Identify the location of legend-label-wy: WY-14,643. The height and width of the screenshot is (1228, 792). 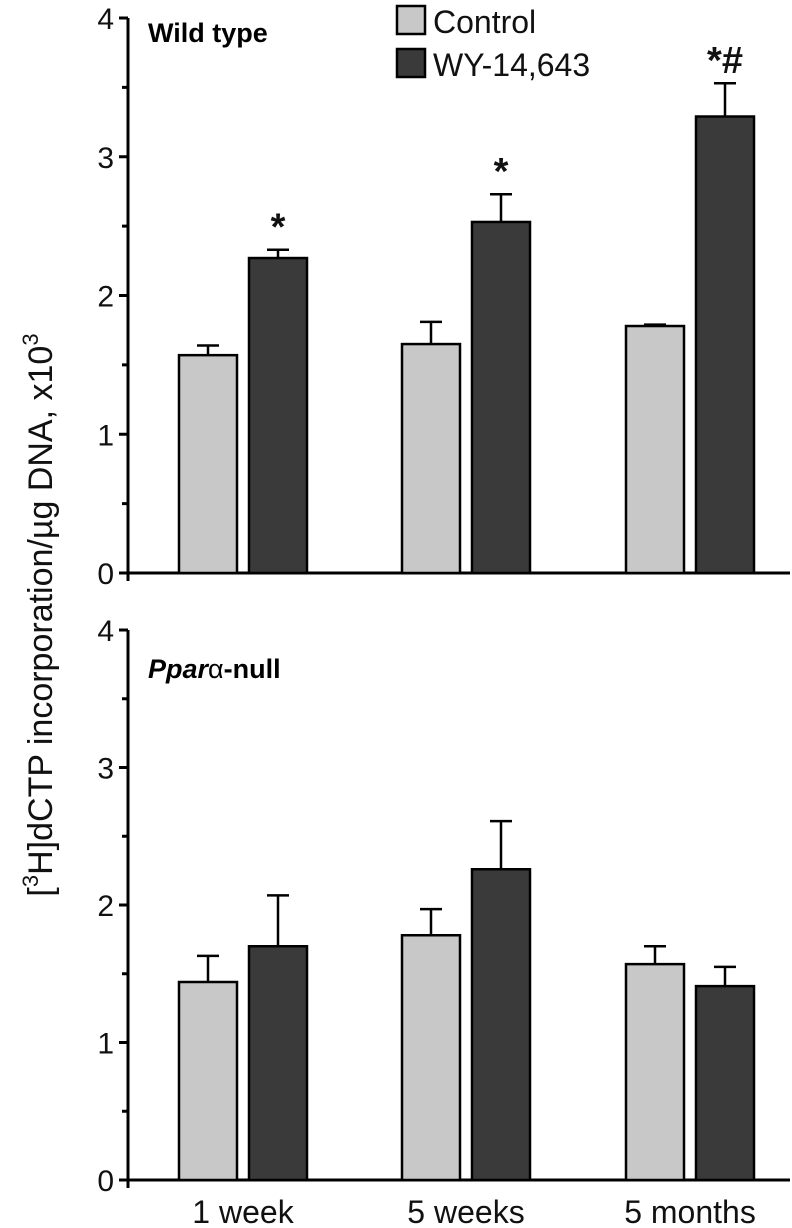
(511, 65).